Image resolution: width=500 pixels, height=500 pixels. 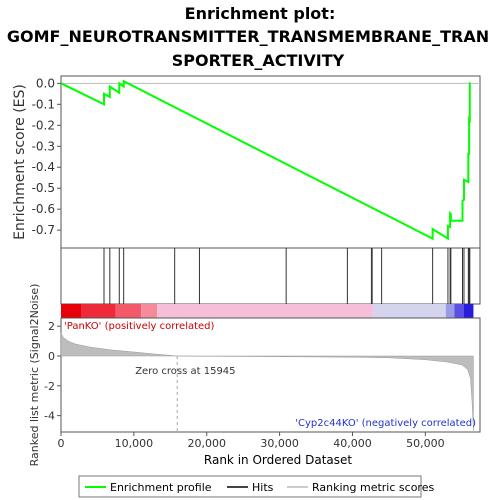 I want to click on legend-hits-label: Hits, so click(x=263, y=487).